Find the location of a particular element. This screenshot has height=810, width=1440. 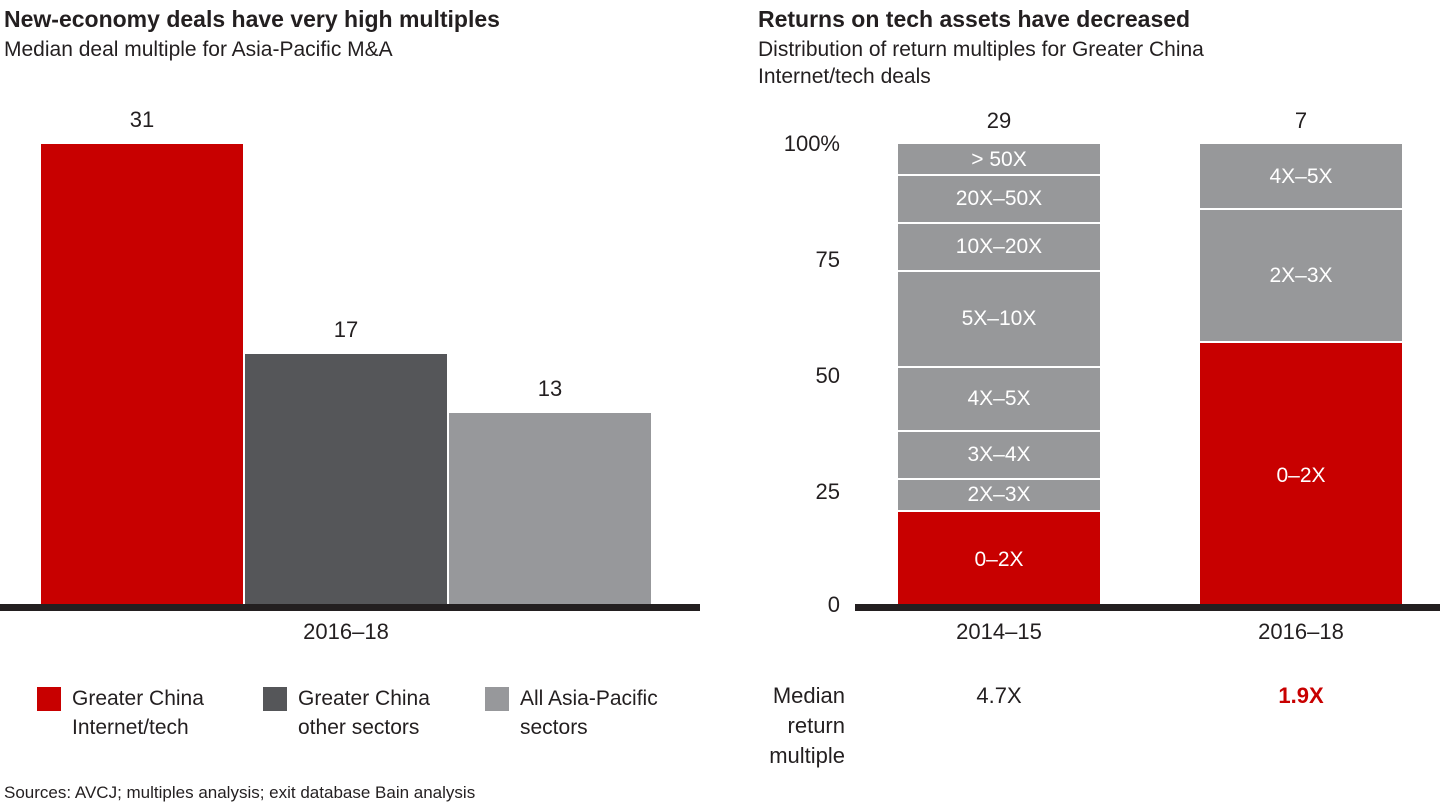

left-x-axis-line is located at coordinates (350, 607).